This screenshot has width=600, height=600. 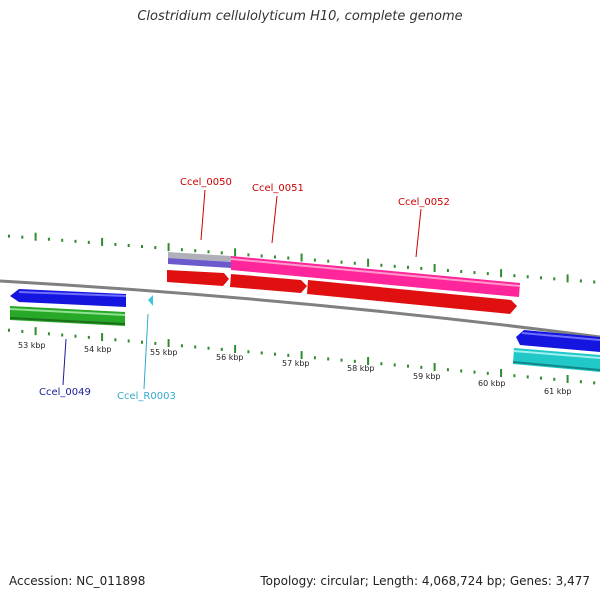 I want to click on gene-ccel-r0003-cyan, so click(x=150, y=300).